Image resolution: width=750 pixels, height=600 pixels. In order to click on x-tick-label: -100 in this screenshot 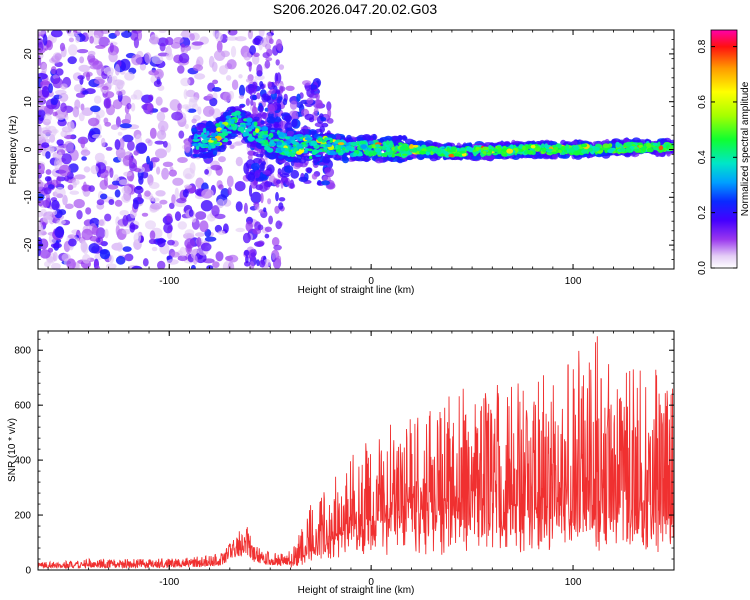, I will do `click(169, 582)`.